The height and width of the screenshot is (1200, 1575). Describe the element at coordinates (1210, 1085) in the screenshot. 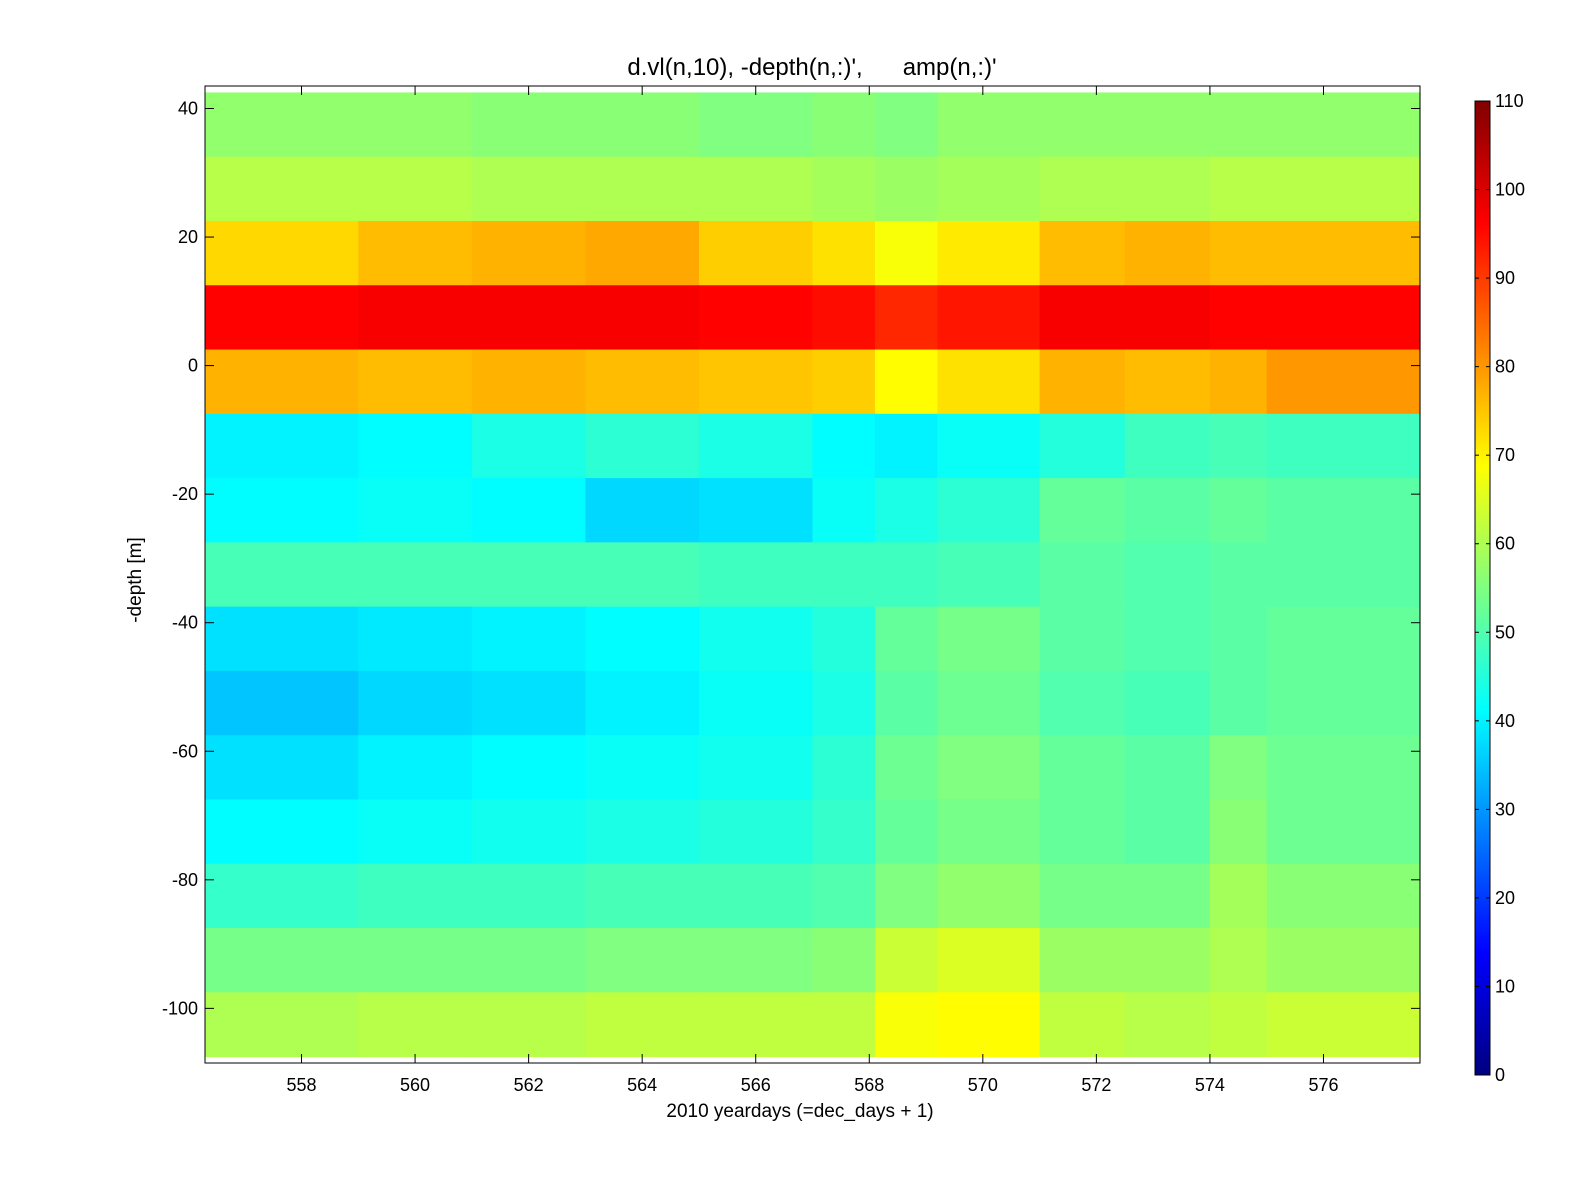

I see `x-tick-label: 574` at that location.